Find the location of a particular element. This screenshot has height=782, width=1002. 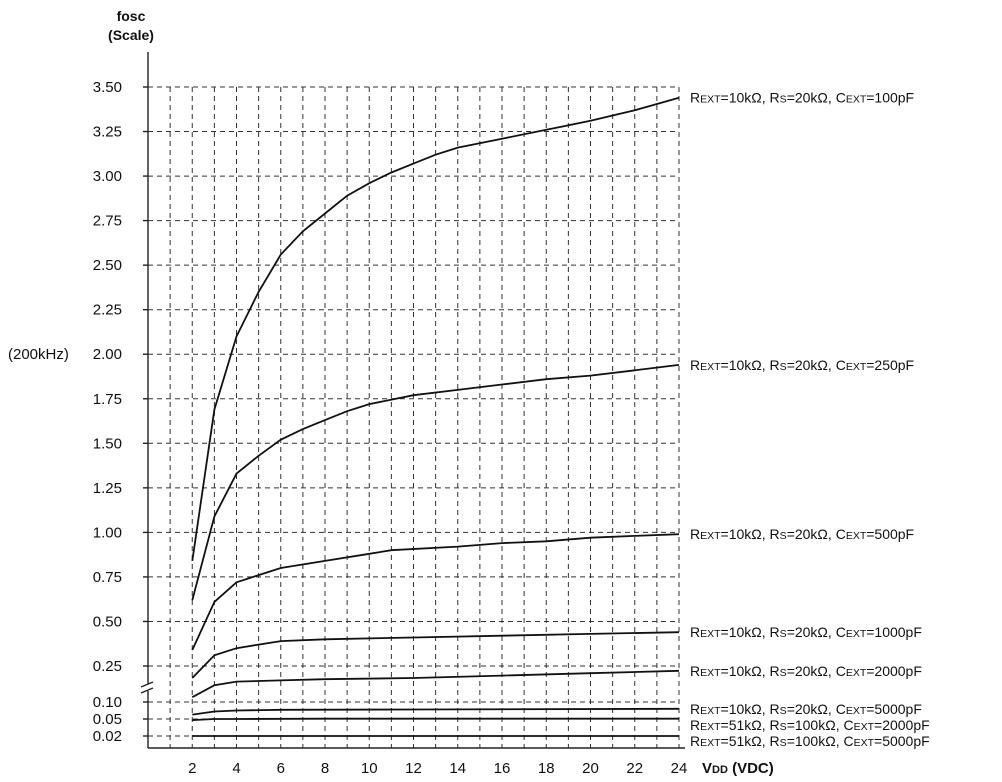

y-tick-label: 1.00 is located at coordinates (107, 532).